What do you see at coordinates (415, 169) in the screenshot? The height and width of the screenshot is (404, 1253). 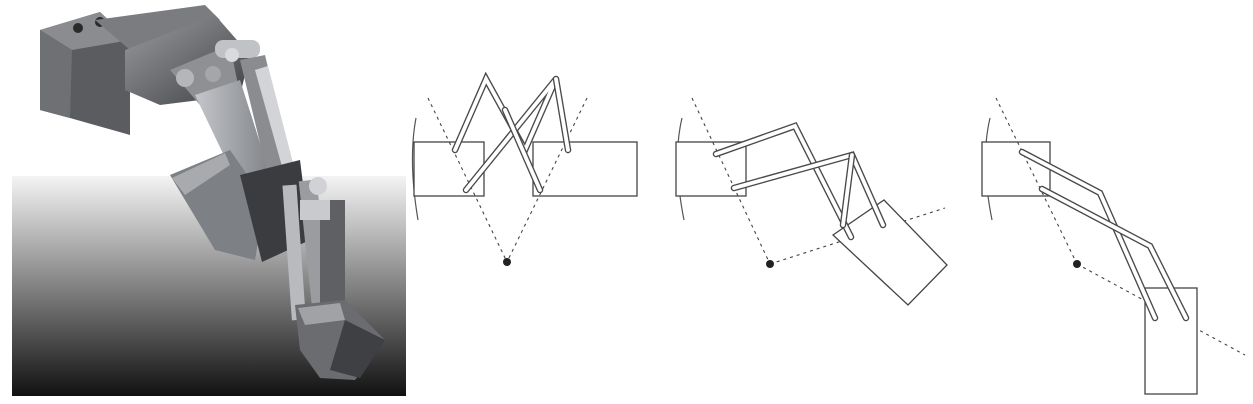 I see `wall-line` at bounding box center [415, 169].